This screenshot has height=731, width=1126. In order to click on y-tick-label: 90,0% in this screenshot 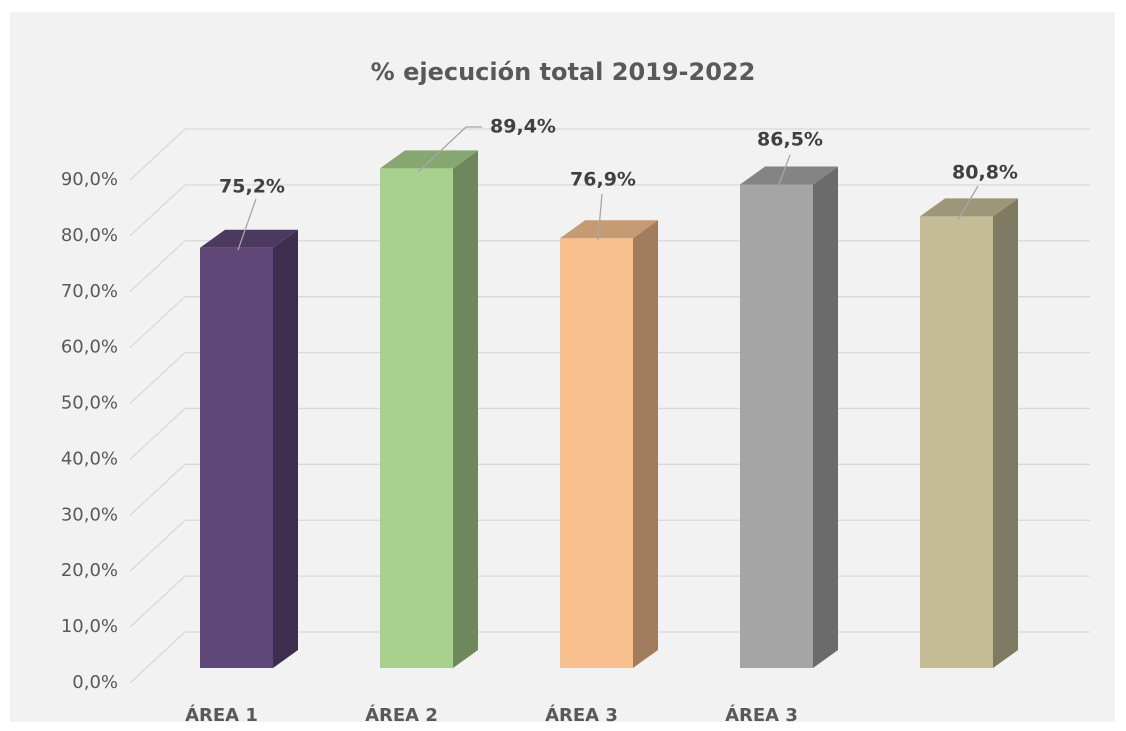, I will do `click(89, 179)`.